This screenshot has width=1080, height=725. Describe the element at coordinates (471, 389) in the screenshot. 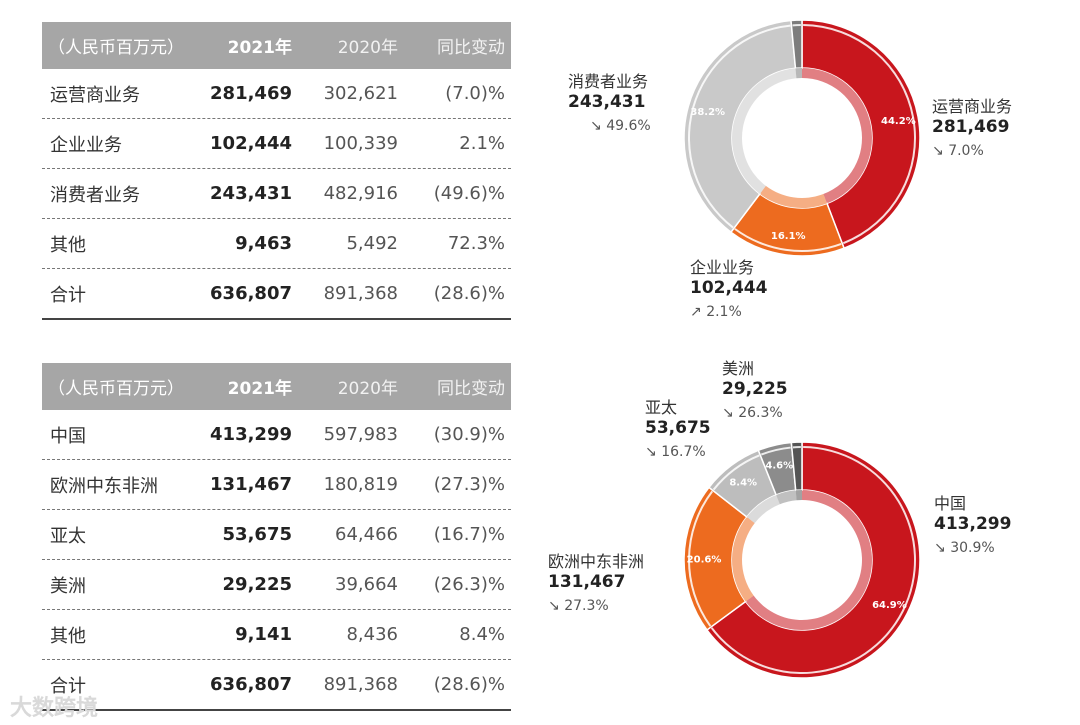

I see `header-change: 同比变动` at that location.